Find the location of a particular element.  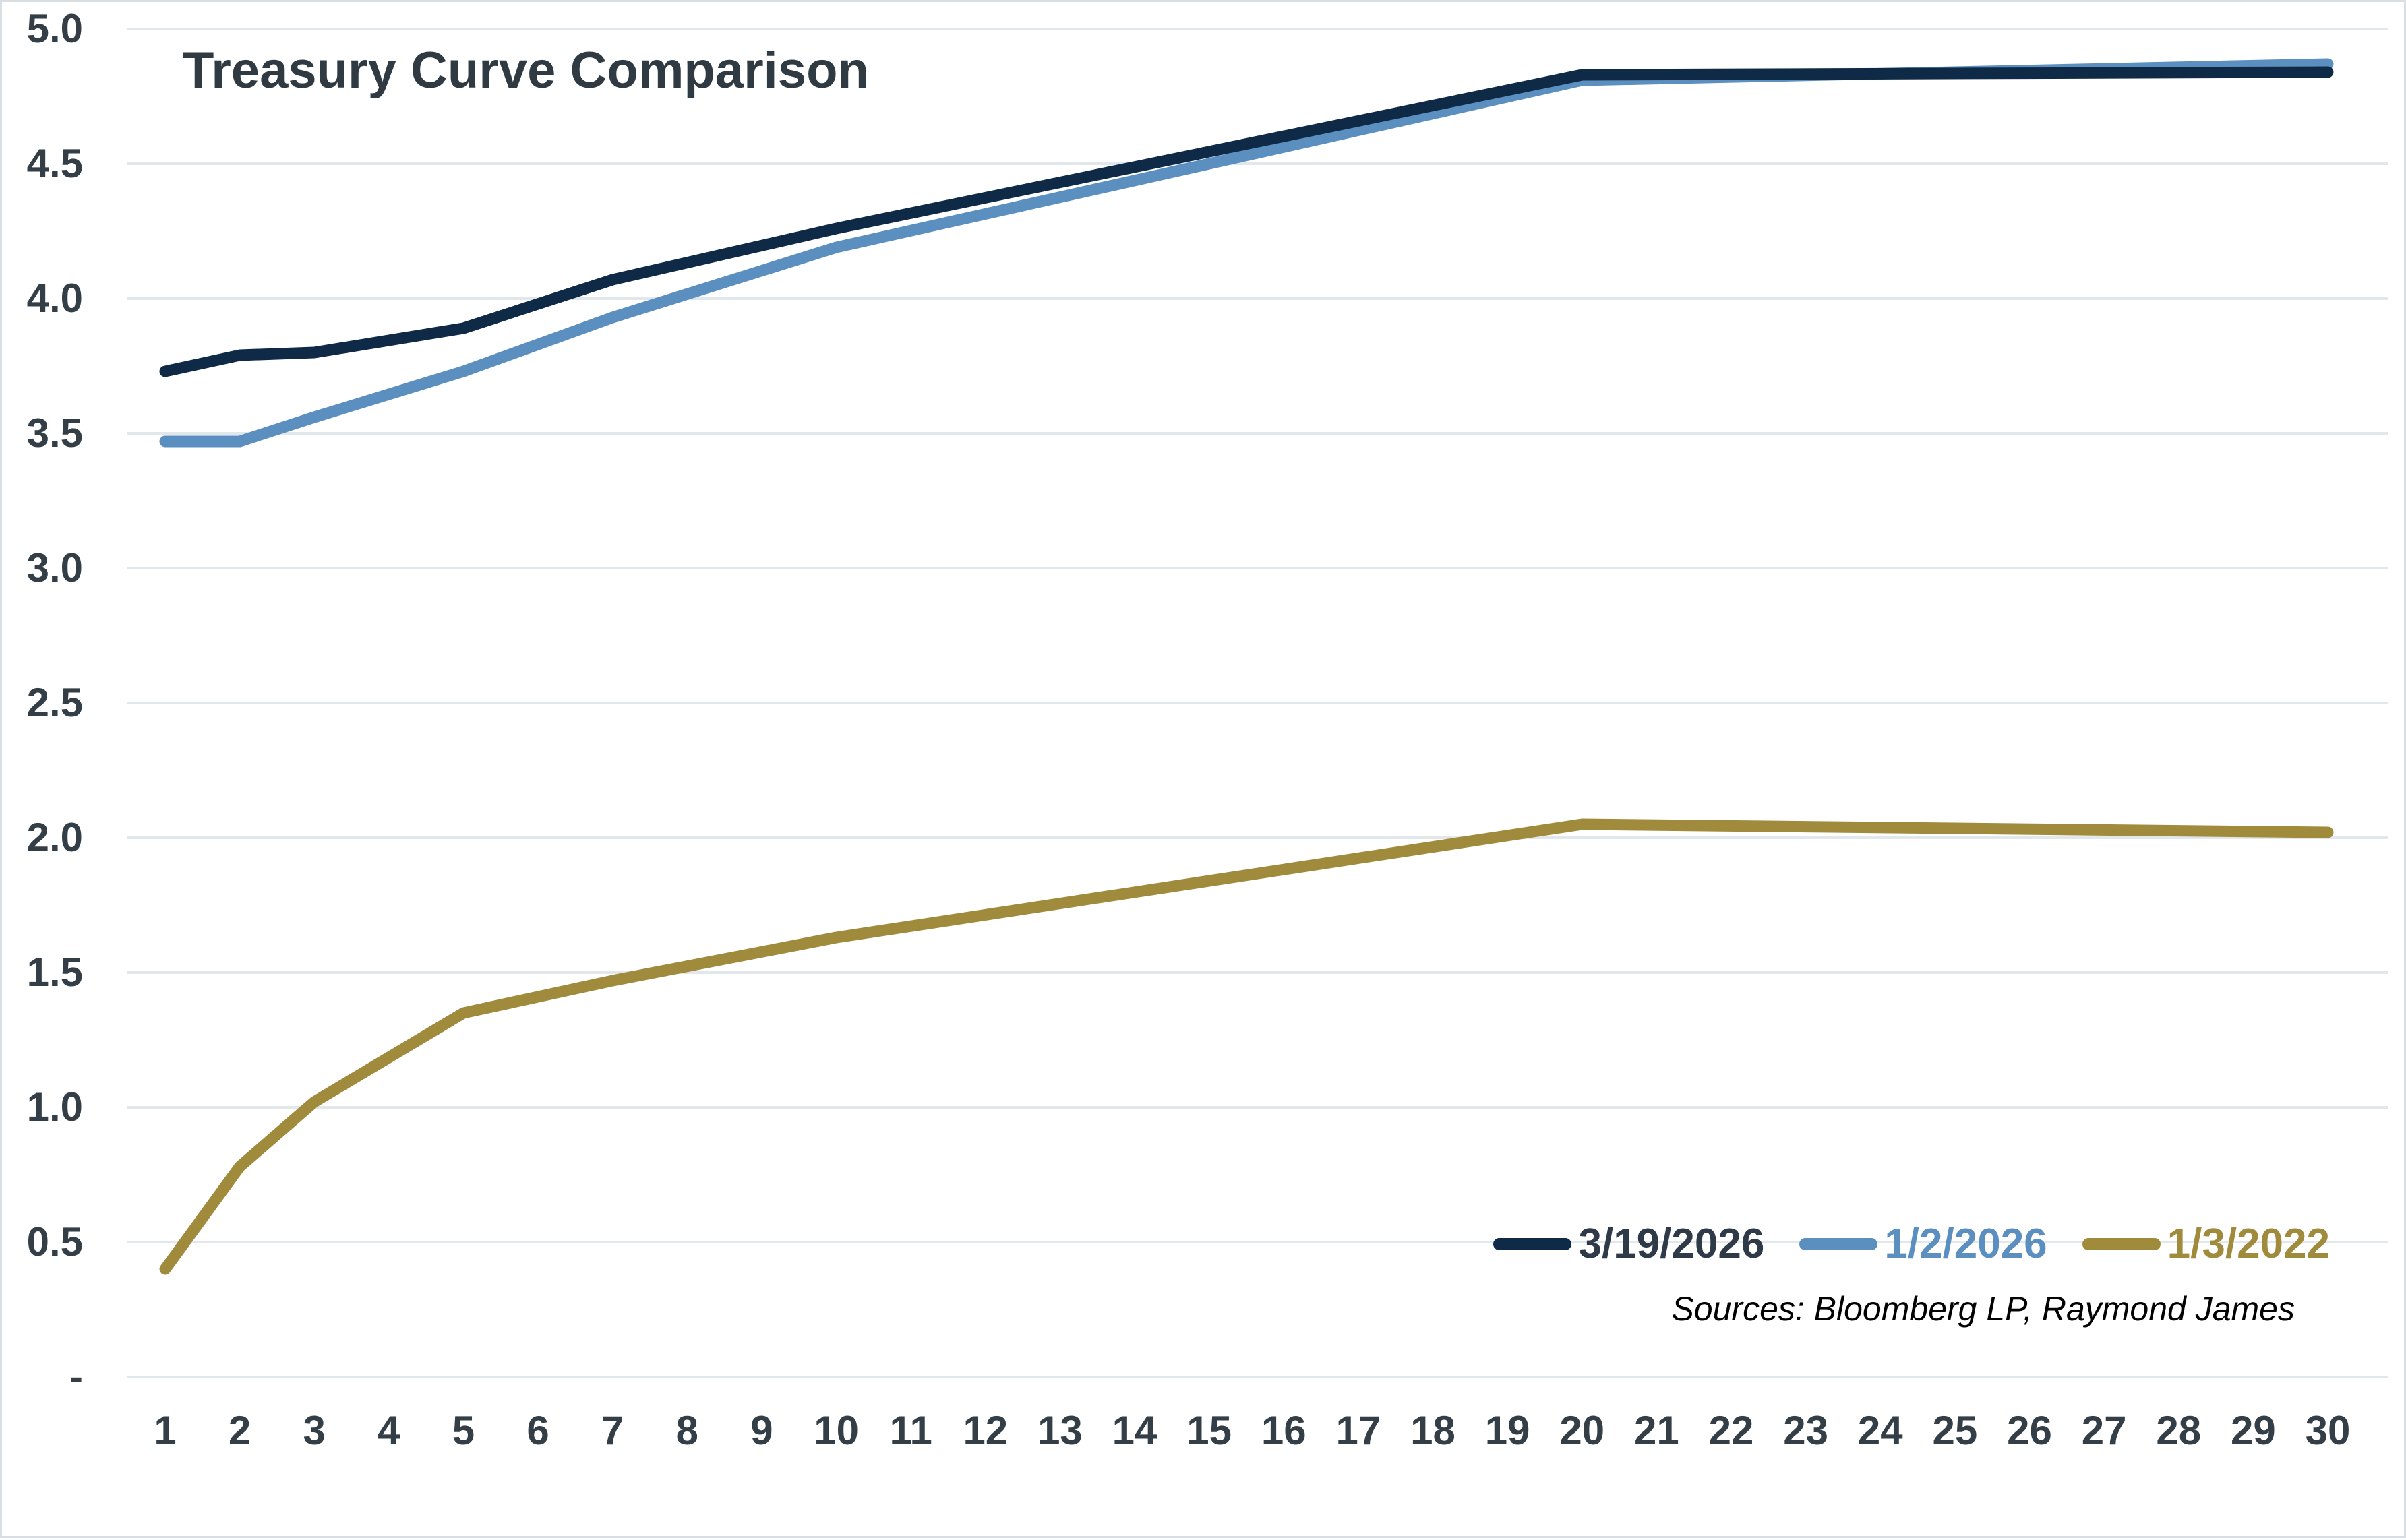

y-tick-label-3.0: 3.0 is located at coordinates (54, 567).